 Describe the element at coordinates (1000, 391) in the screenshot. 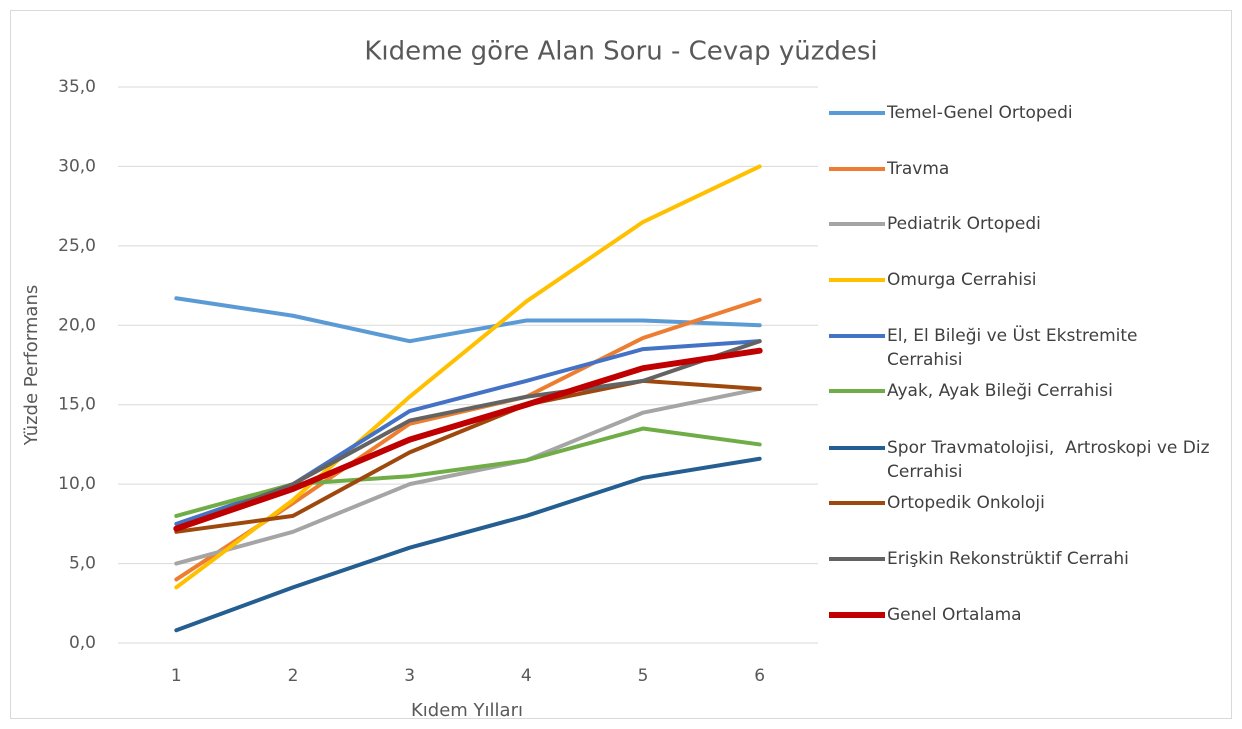

I see `legend-label: Ayak, Ayak Bileği Cerrahisi` at that location.